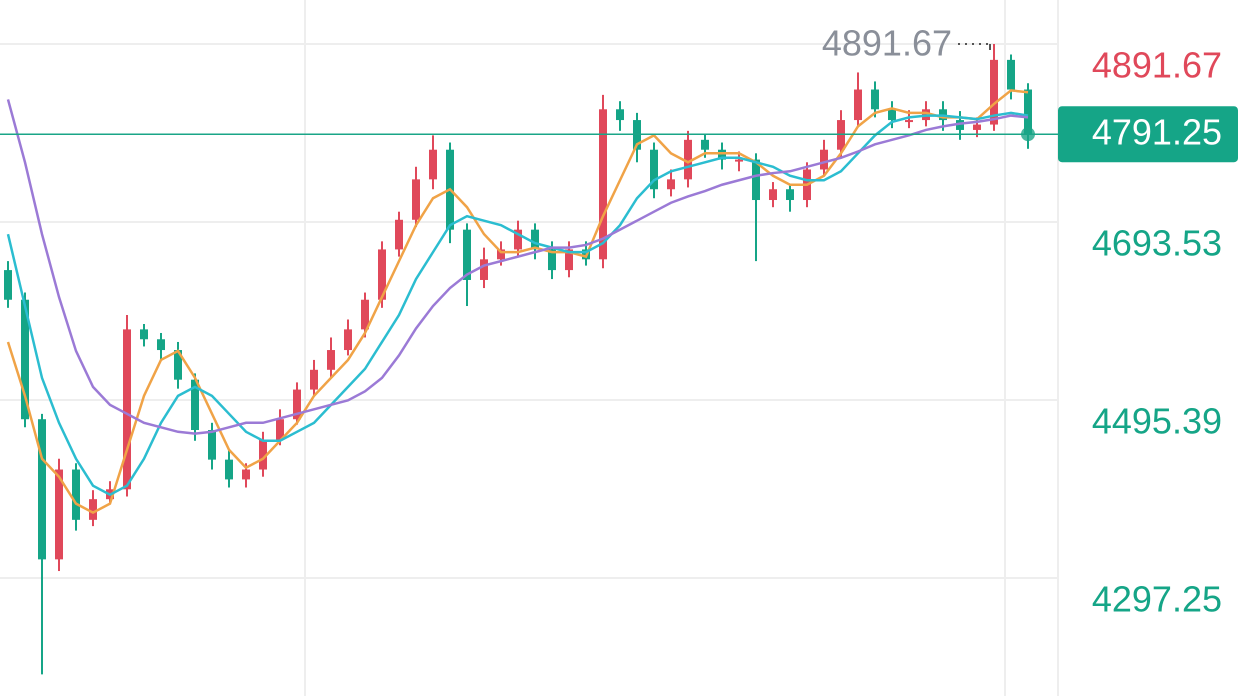  I want to click on y-tick-label: 4693.53, so click(1157, 243).